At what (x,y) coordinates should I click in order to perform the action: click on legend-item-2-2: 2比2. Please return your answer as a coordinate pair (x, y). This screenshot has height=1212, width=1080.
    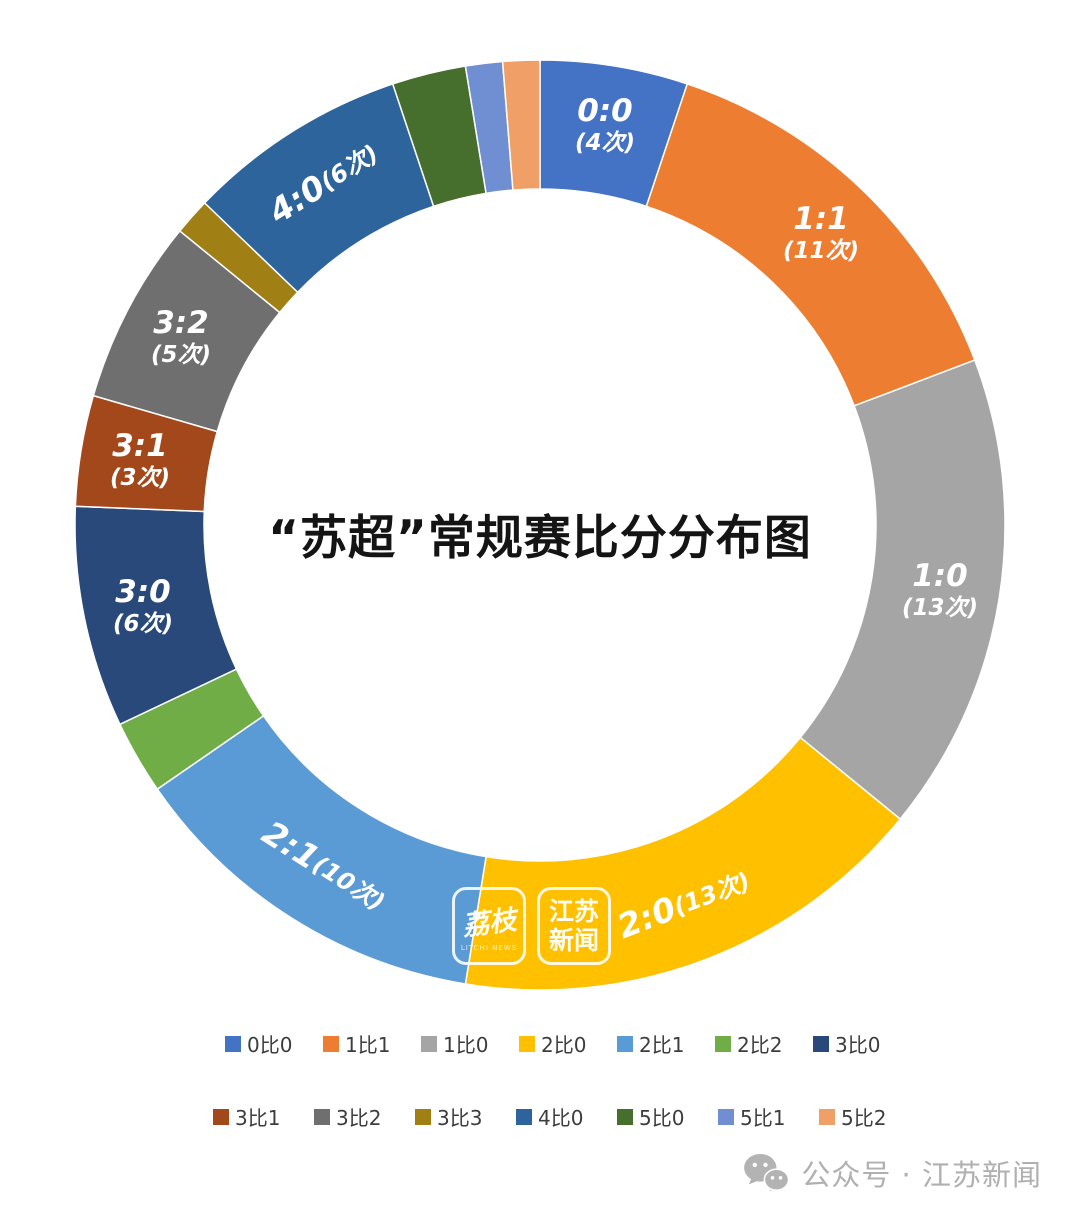
    Looking at the image, I should click on (764, 1043).